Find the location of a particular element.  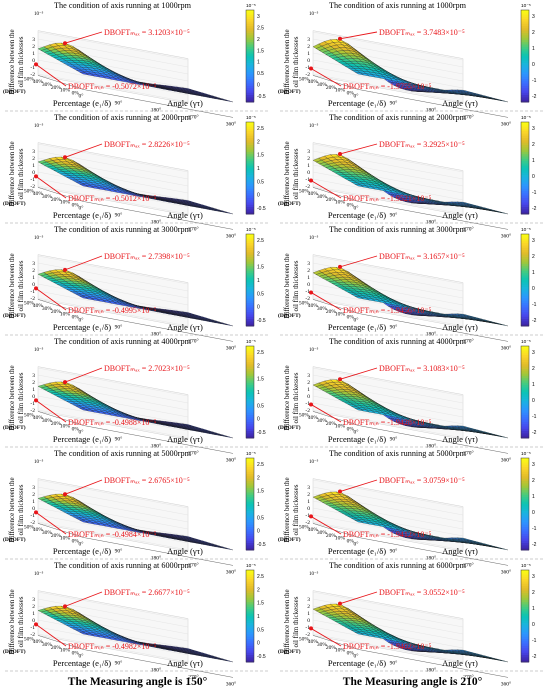

z-axis-tag: (DBOFT) is located at coordinates (289, 427).